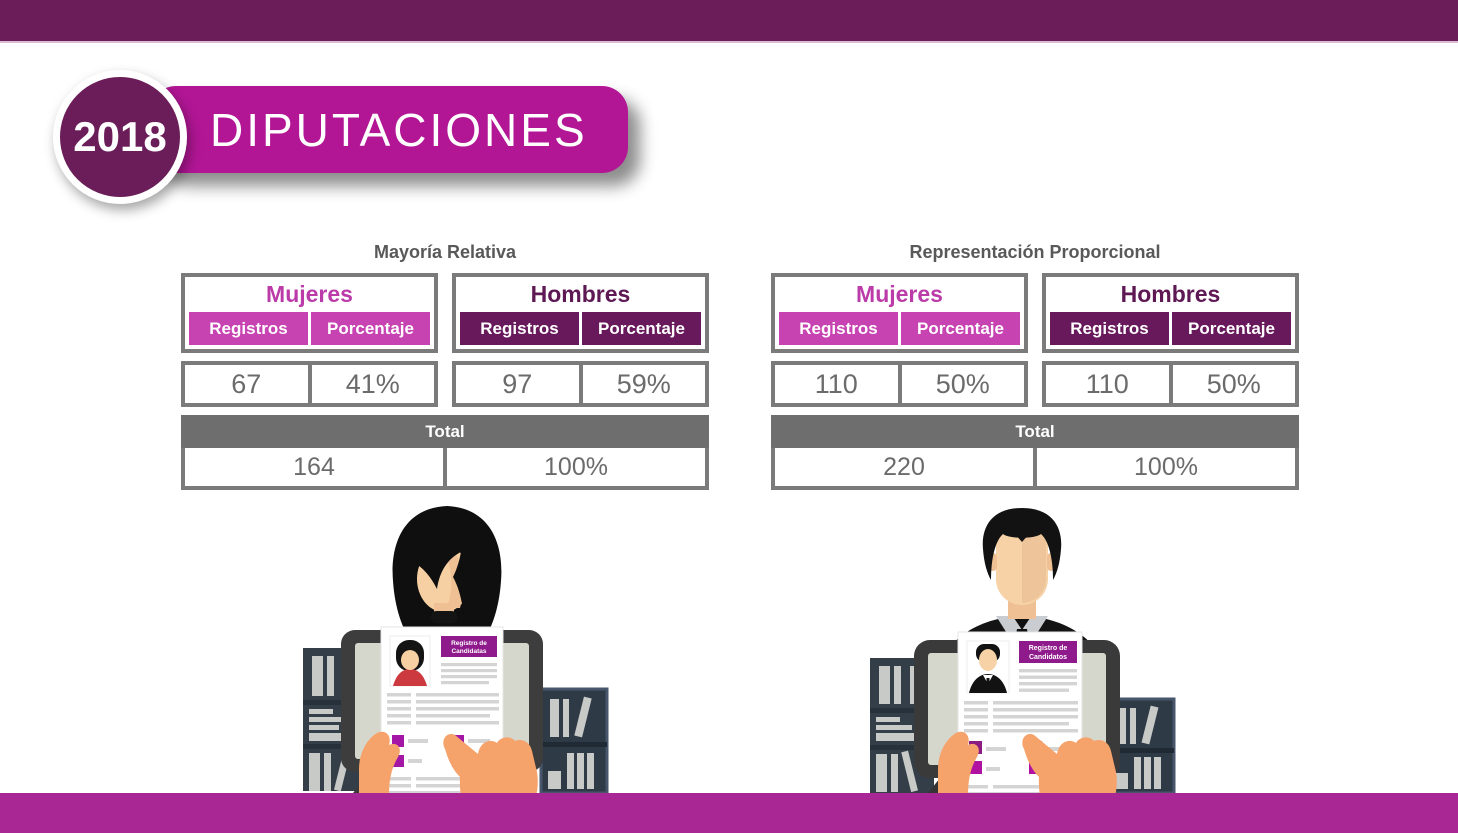 This screenshot has height=833, width=1458. What do you see at coordinates (314, 466) in the screenshot?
I see `total-registros-value: 164` at bounding box center [314, 466].